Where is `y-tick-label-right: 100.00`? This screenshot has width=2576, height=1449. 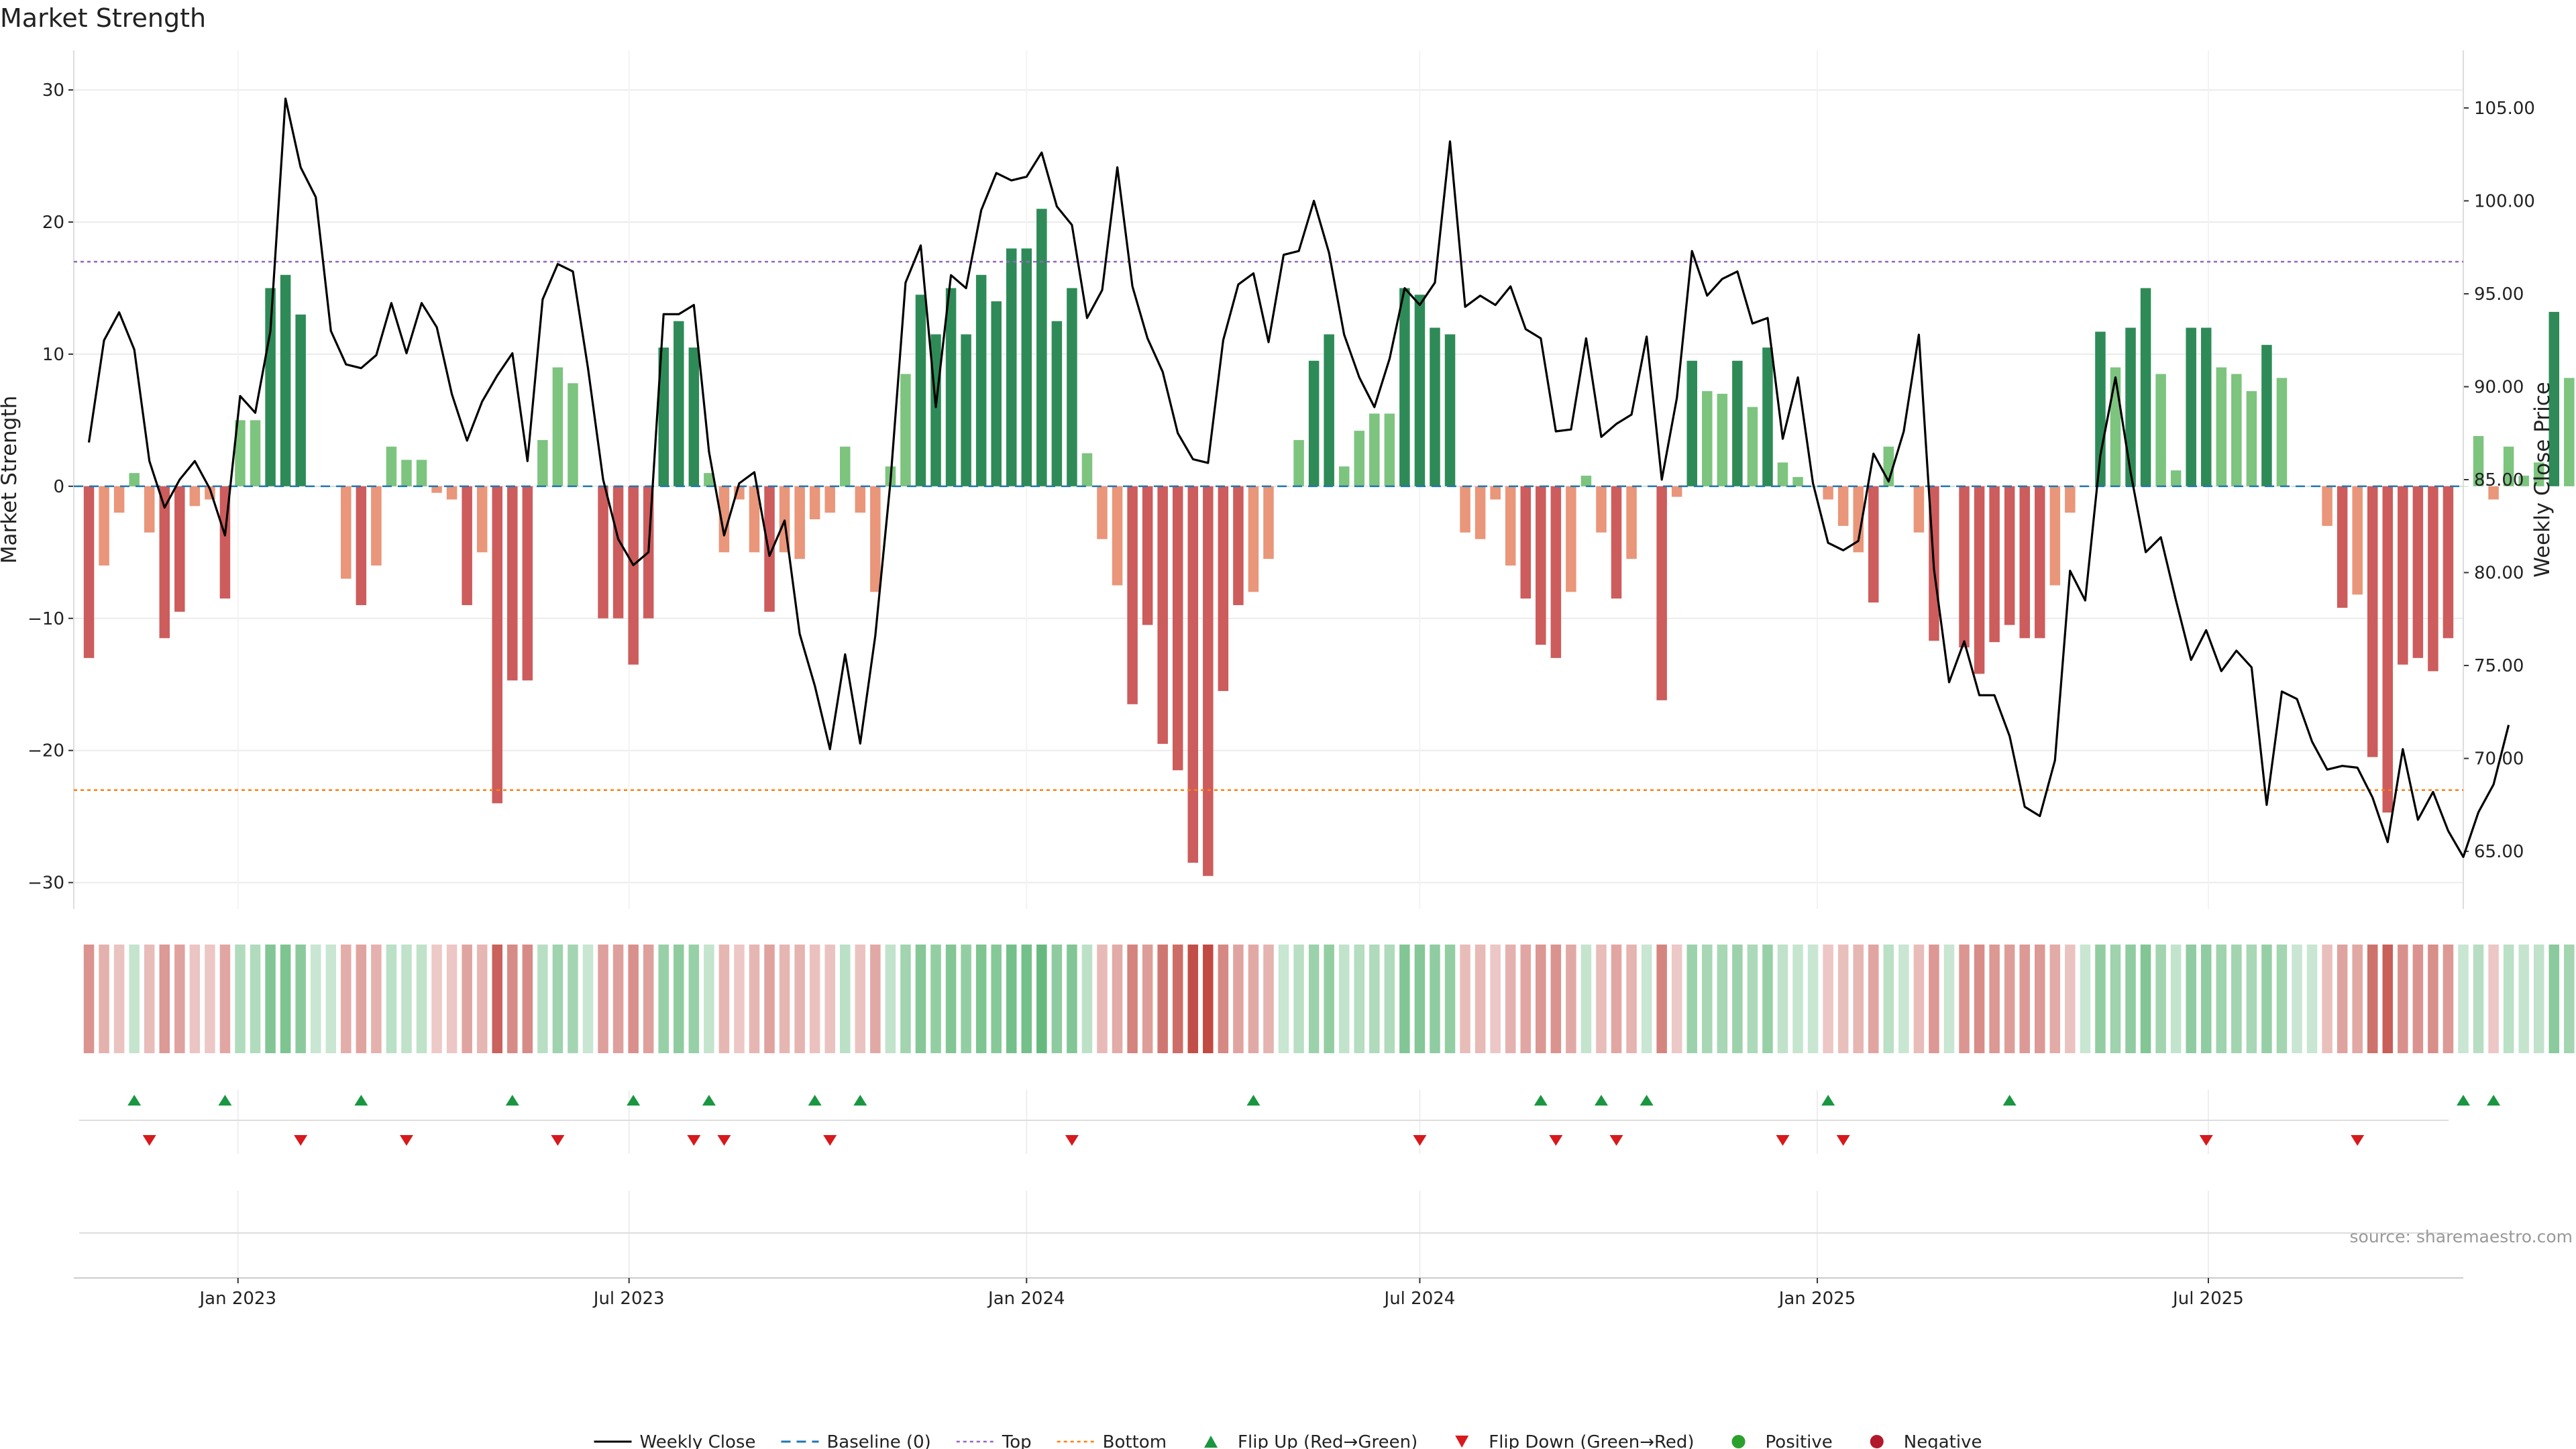 y-tick-label-right: 100.00 is located at coordinates (2504, 201).